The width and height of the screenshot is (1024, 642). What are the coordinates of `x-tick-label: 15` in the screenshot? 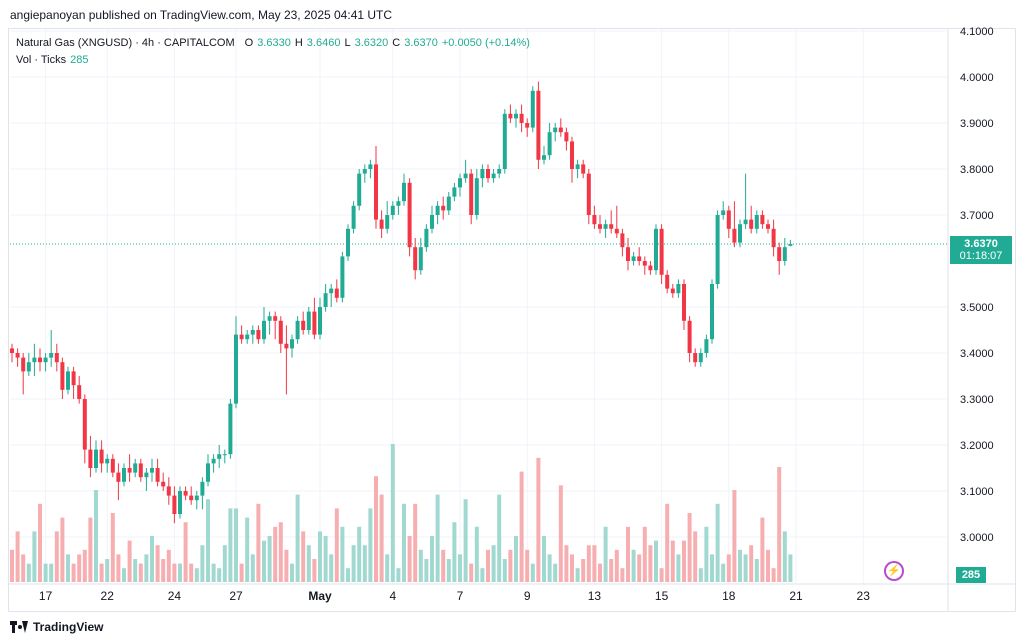 It's located at (662, 596).